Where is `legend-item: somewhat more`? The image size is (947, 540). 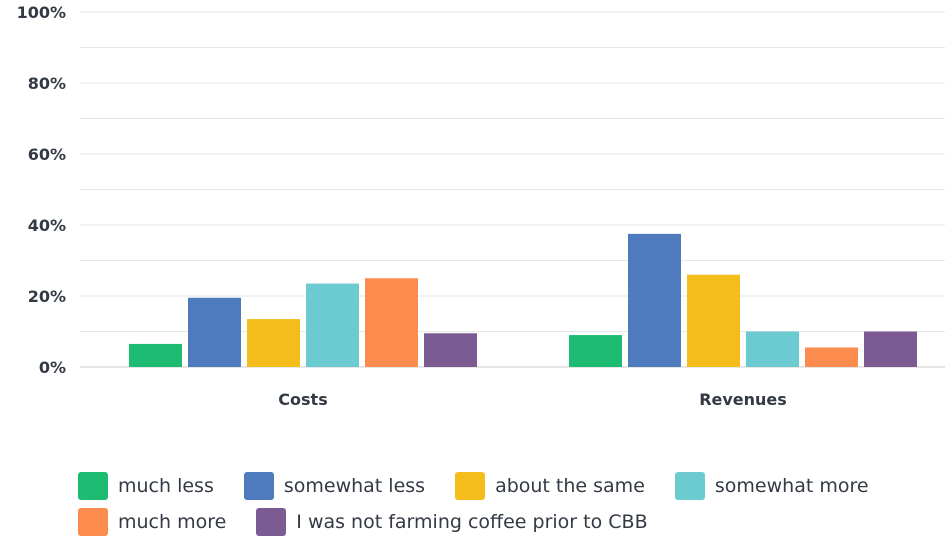
legend-item: somewhat more is located at coordinates (771, 486).